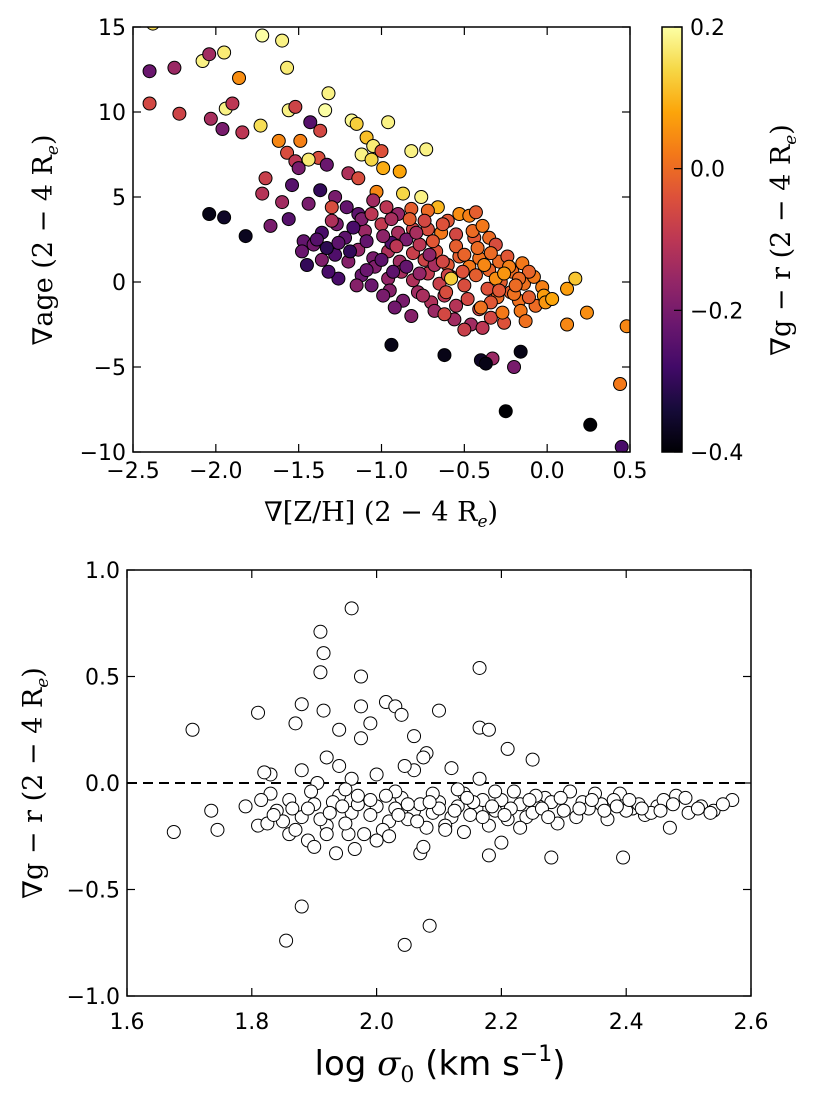 The width and height of the screenshot is (815, 1096). Describe the element at coordinates (110, 368) in the screenshot. I see `top-y-tick-label: −5` at that location.